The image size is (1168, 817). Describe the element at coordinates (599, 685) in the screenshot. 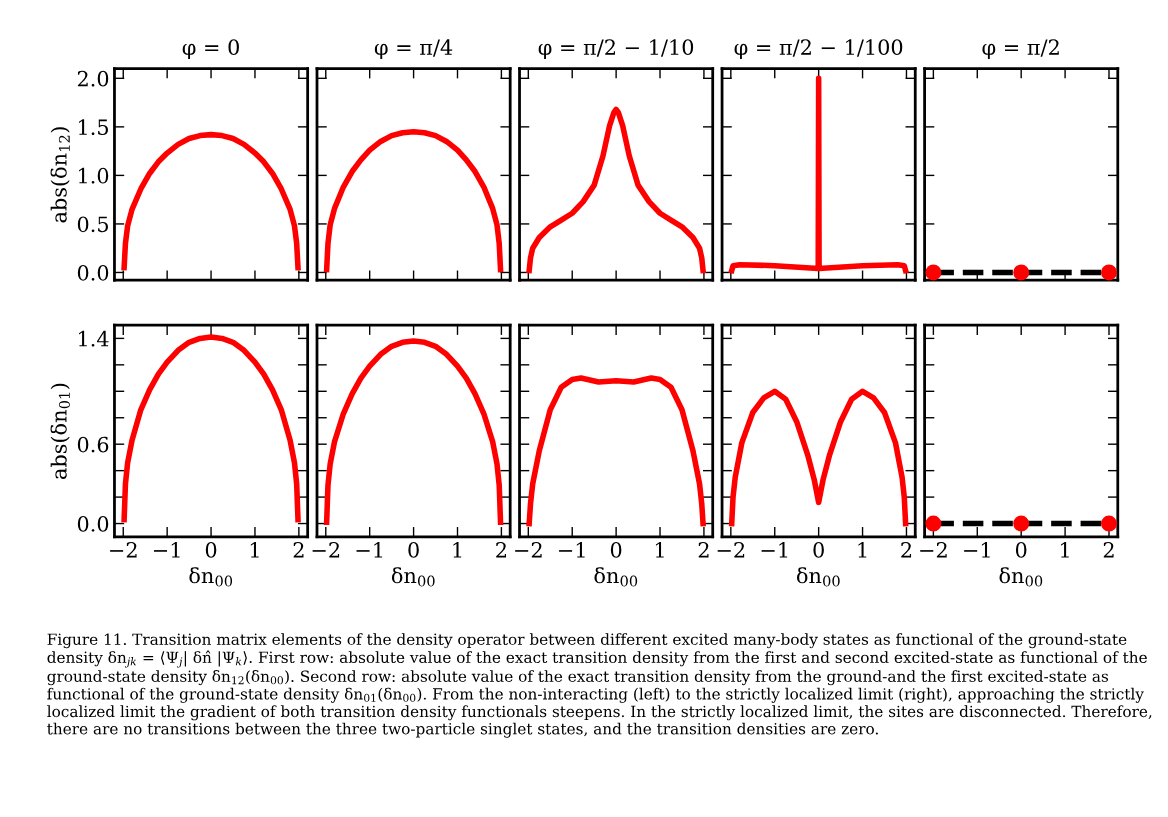

I see `text: Figure 11. Transition matrix elements of the density operator between different excited many-body states as functional of the ground-state density δn$_{jk}$ = ⟨Ψ$_{j}$| δn̂ |Ψ$_{k}$⟩. First row: absolute value of the exact transition density from the first and second excited-state as functional of the ground-state density δn$_{12}$(δn$_{00}$). Second row: absolute value of the exact transition density from the ground-and the first excited-state as functional of the ground-state density δn$_{01}$(δn$_{00}$). From the non-interacting (left) to the strictly localized limit (right), approaching the strictly localized limit the gradient of both transition density functionals steepens. In the strictly localized limit, the sites are disconnected. Therefore, there are no transitions between the three two-particle singlet states, and the transition densities are zero.` at that location.